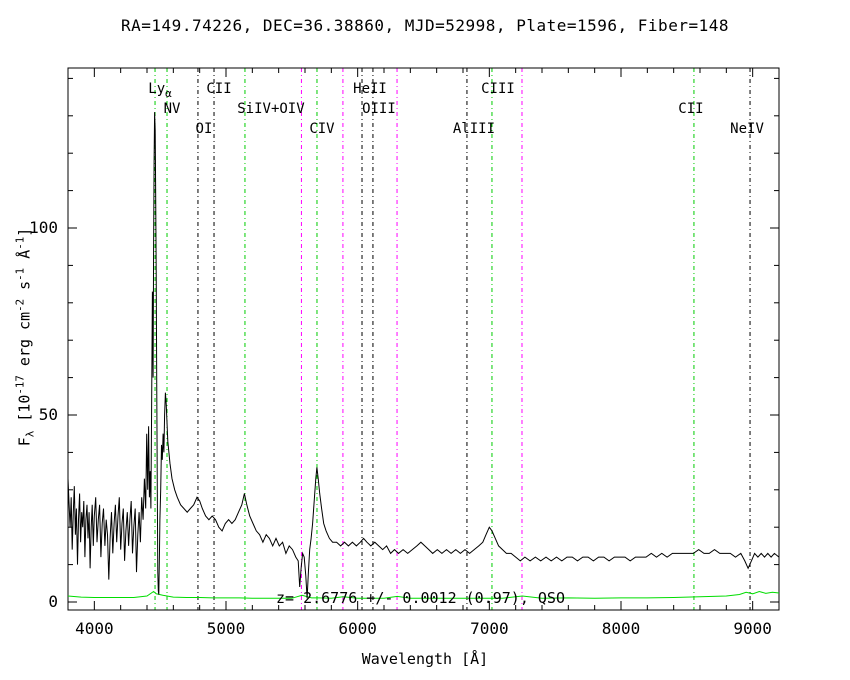 The height and width of the screenshot is (680, 850). I want to click on line-label: OIII, so click(379, 109).